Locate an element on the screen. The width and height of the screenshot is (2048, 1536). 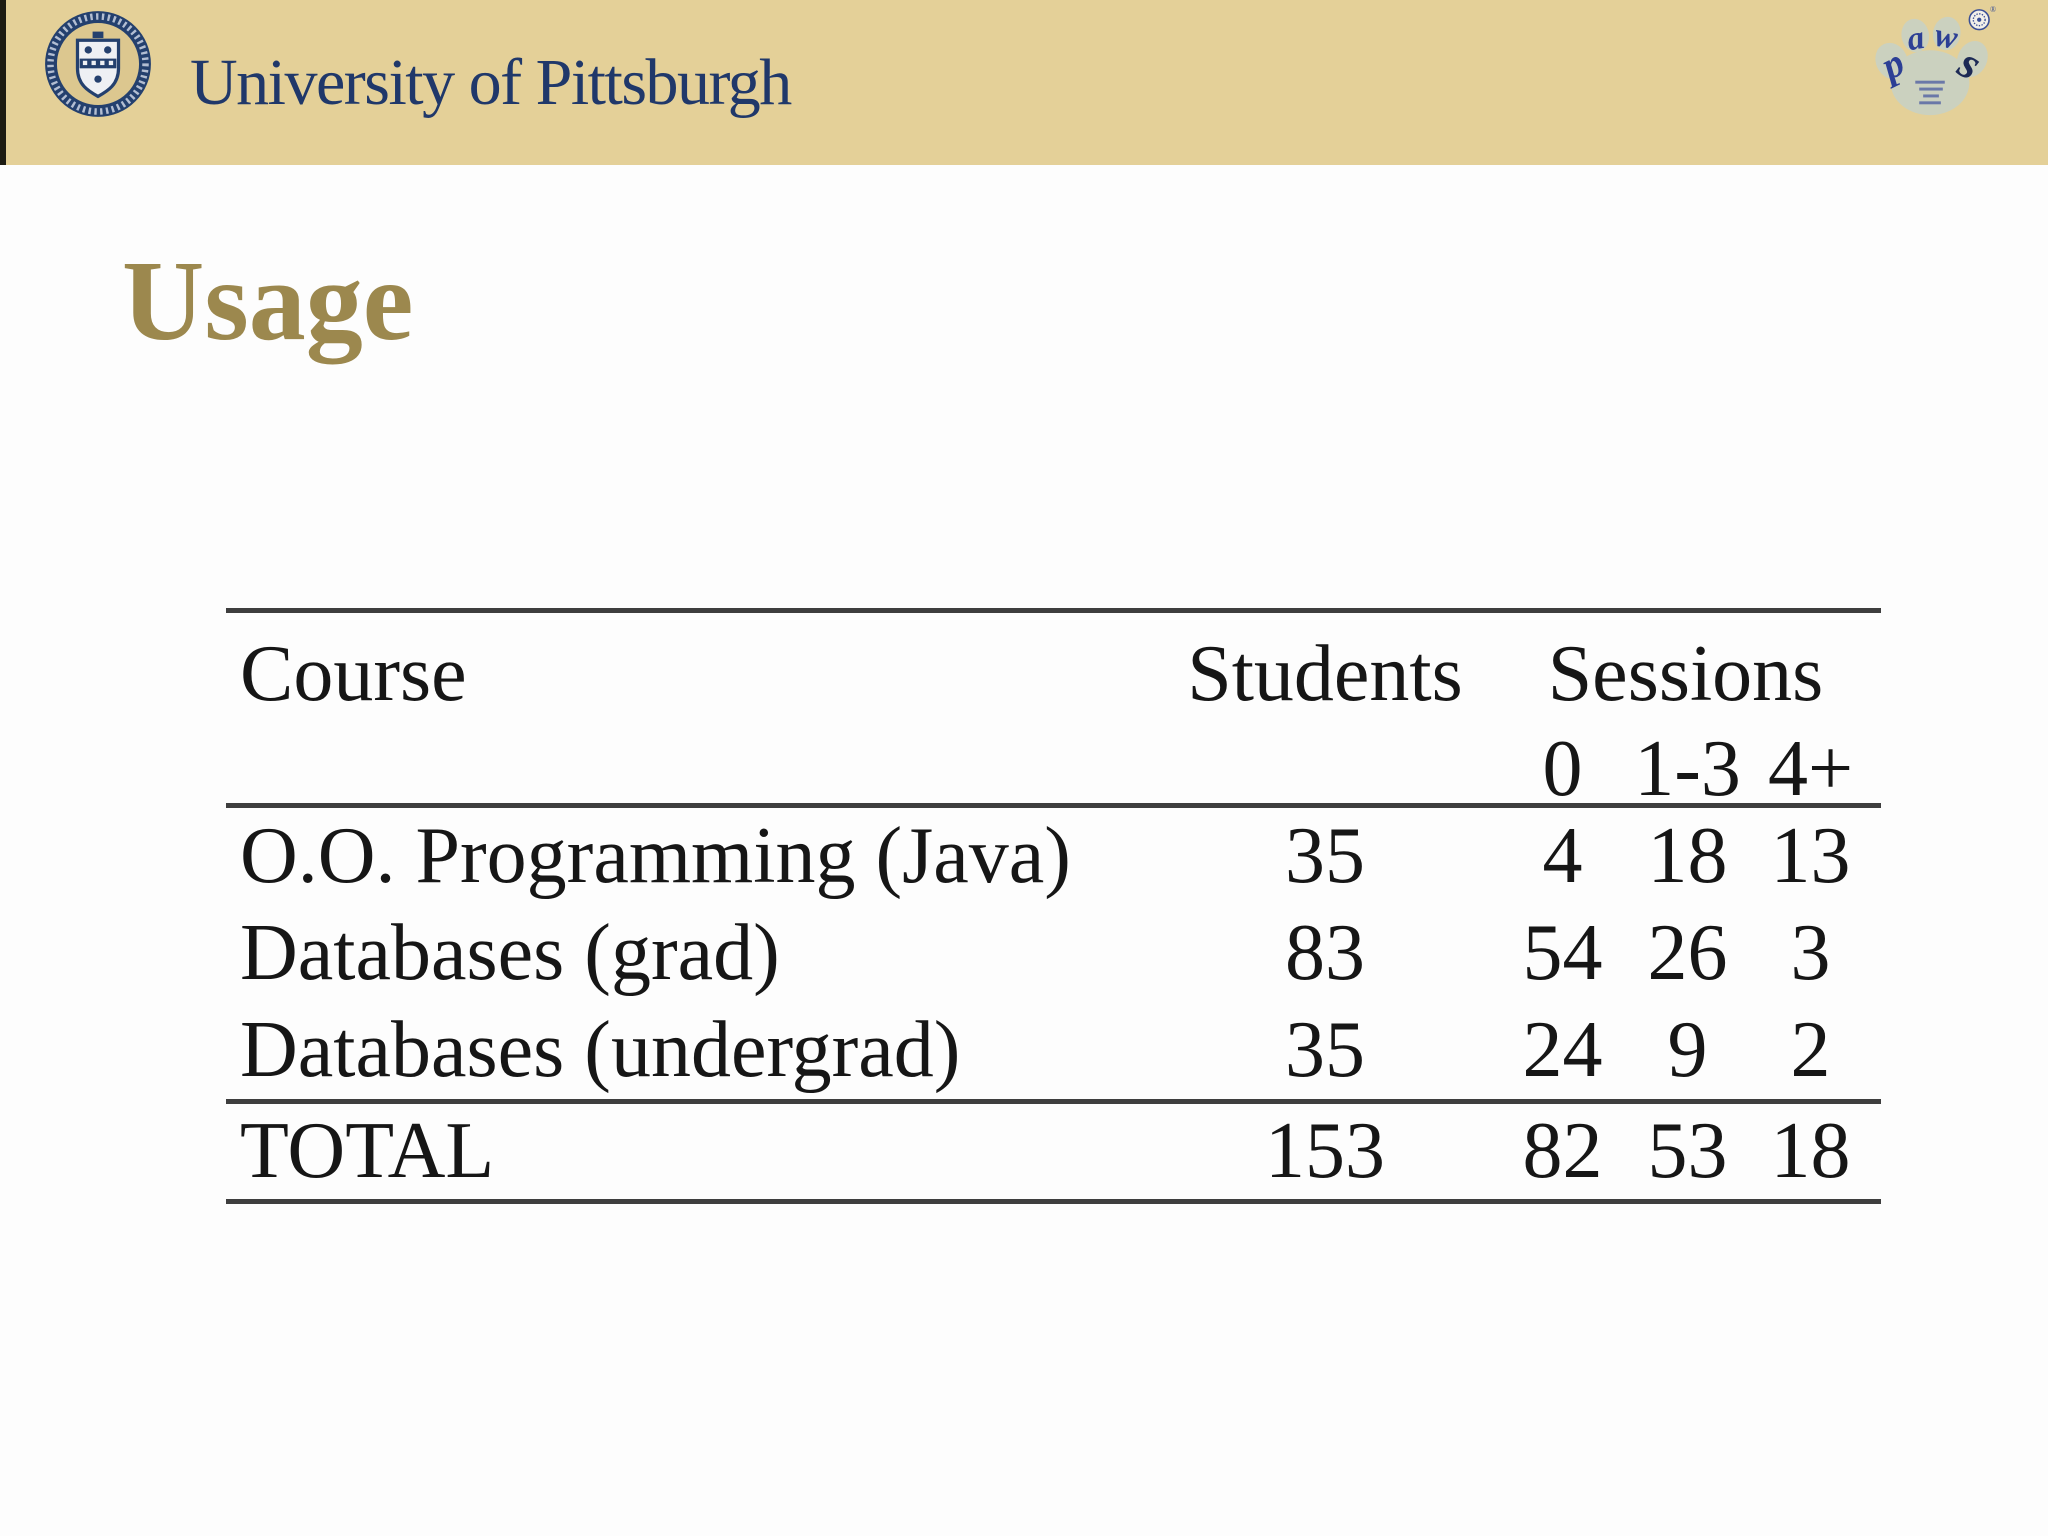
table-rule-bottom is located at coordinates (1053, 1201).